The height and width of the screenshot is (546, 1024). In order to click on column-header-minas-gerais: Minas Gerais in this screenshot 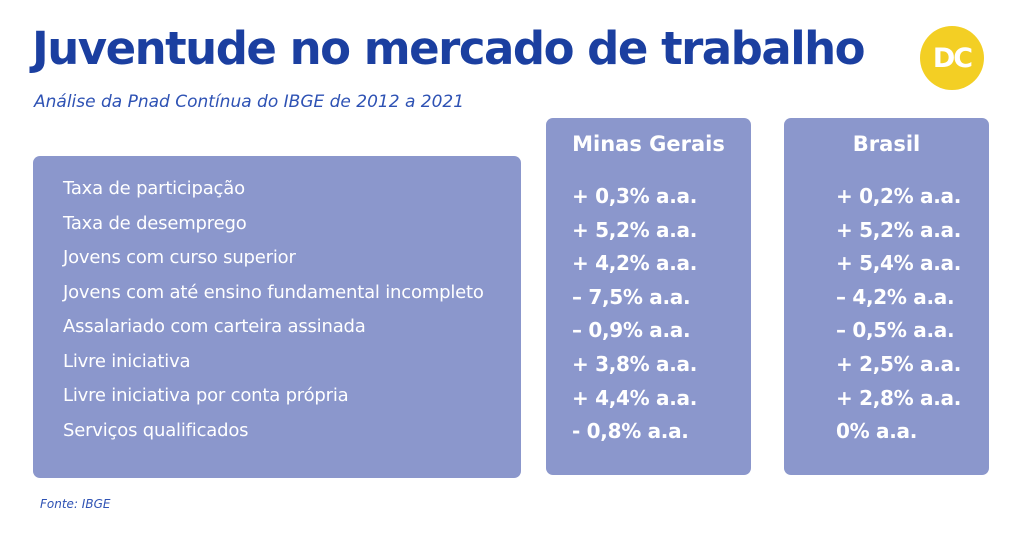, I will do `click(648, 144)`.